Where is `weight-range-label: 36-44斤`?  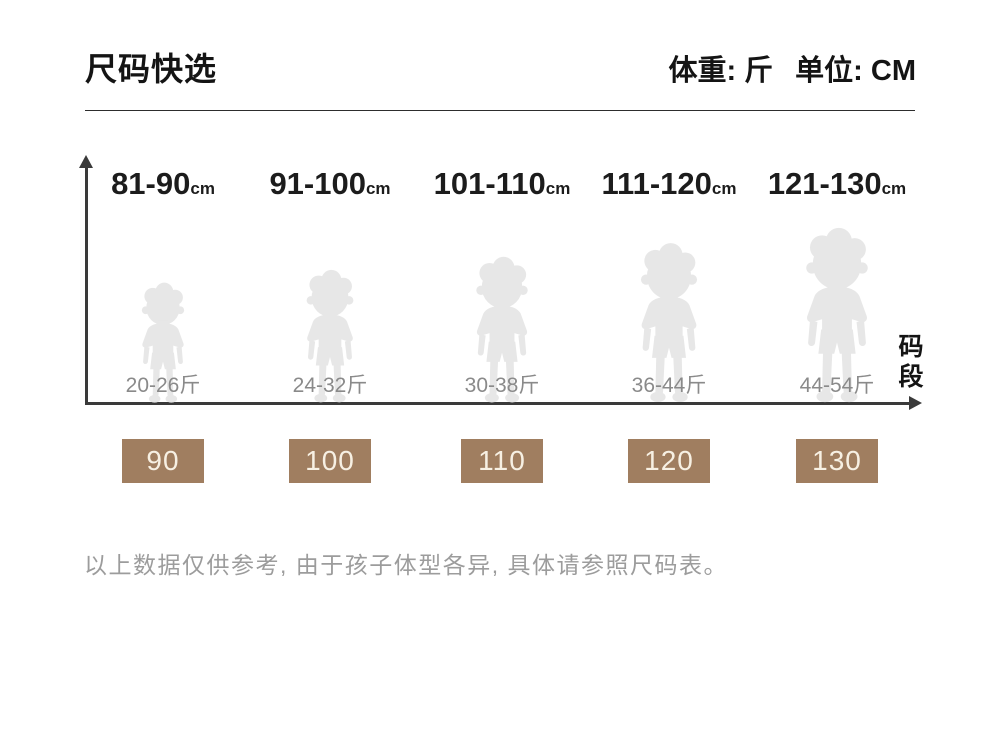 weight-range-label: 36-44斤 is located at coordinates (669, 385).